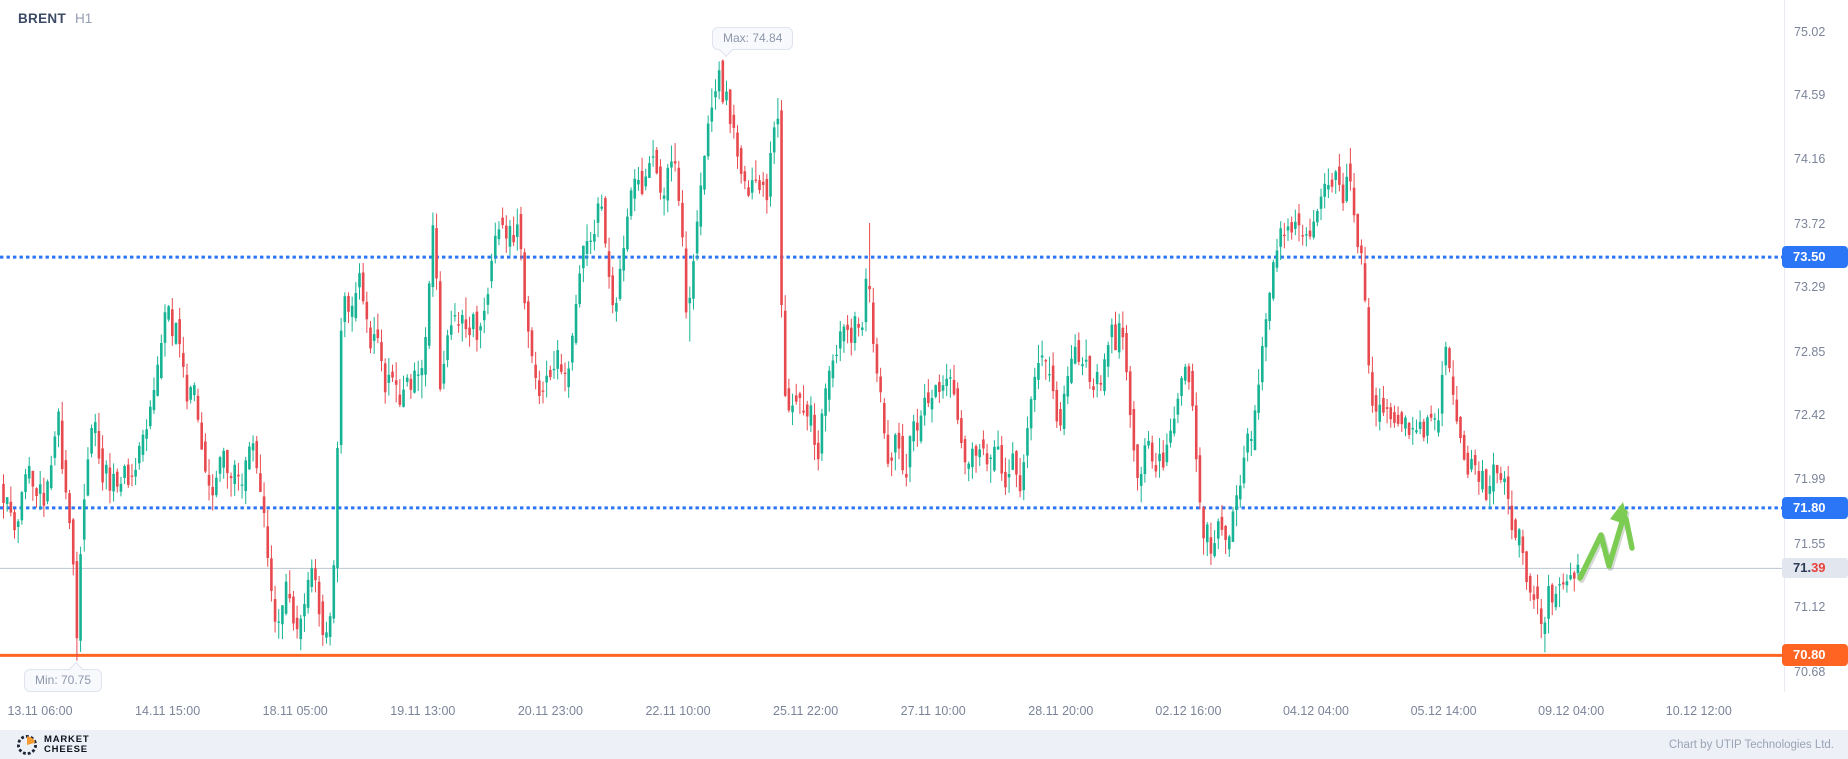 The image size is (1848, 759). What do you see at coordinates (1810, 158) in the screenshot?
I see `price-tick-74.16: 74.16` at bounding box center [1810, 158].